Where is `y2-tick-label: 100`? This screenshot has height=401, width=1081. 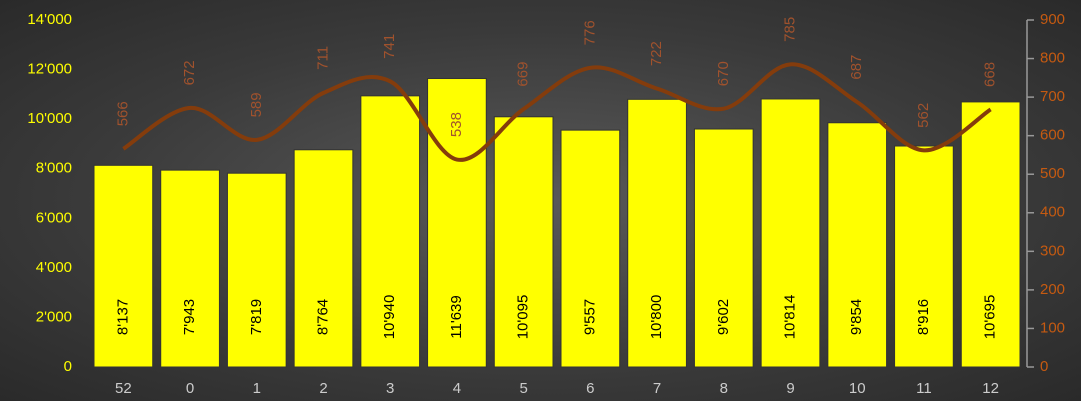 y2-tick-label: 100 is located at coordinates (1052, 327).